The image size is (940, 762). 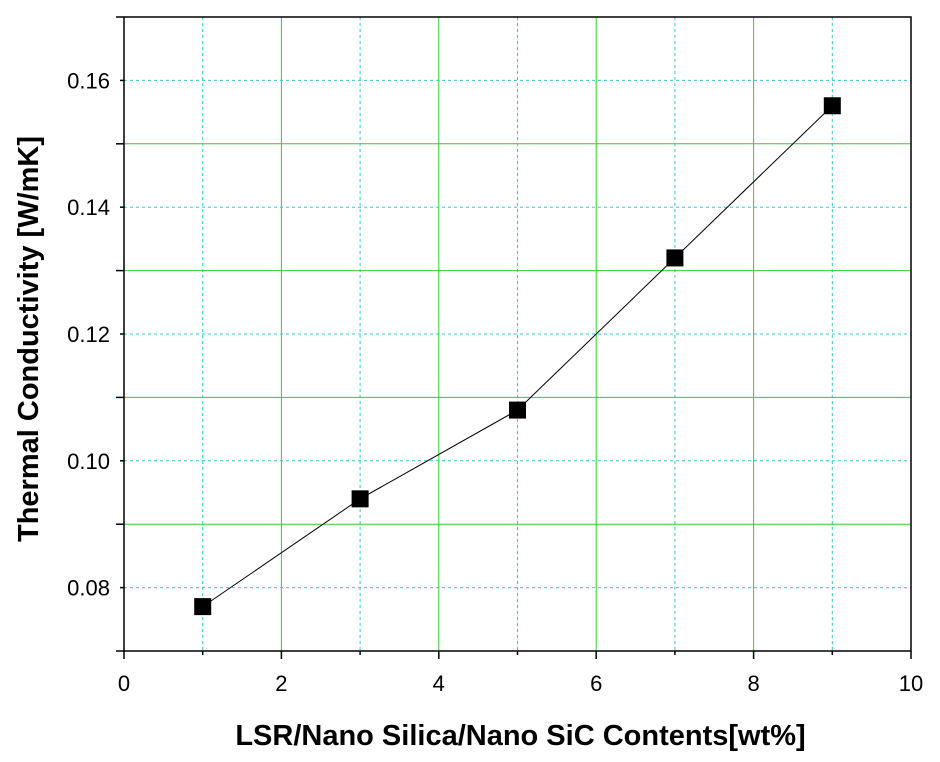 I want to click on y-tick-label: 0.12, so click(x=88, y=334).